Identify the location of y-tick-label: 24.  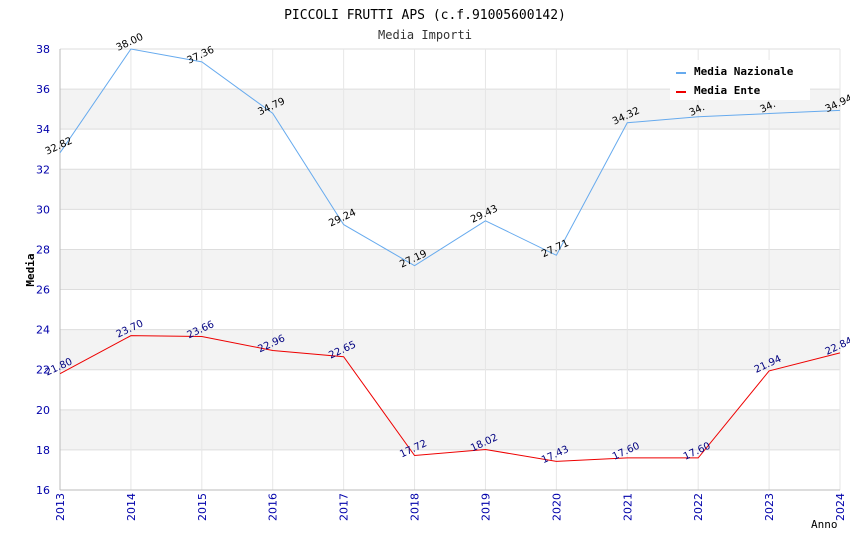
(43, 330).